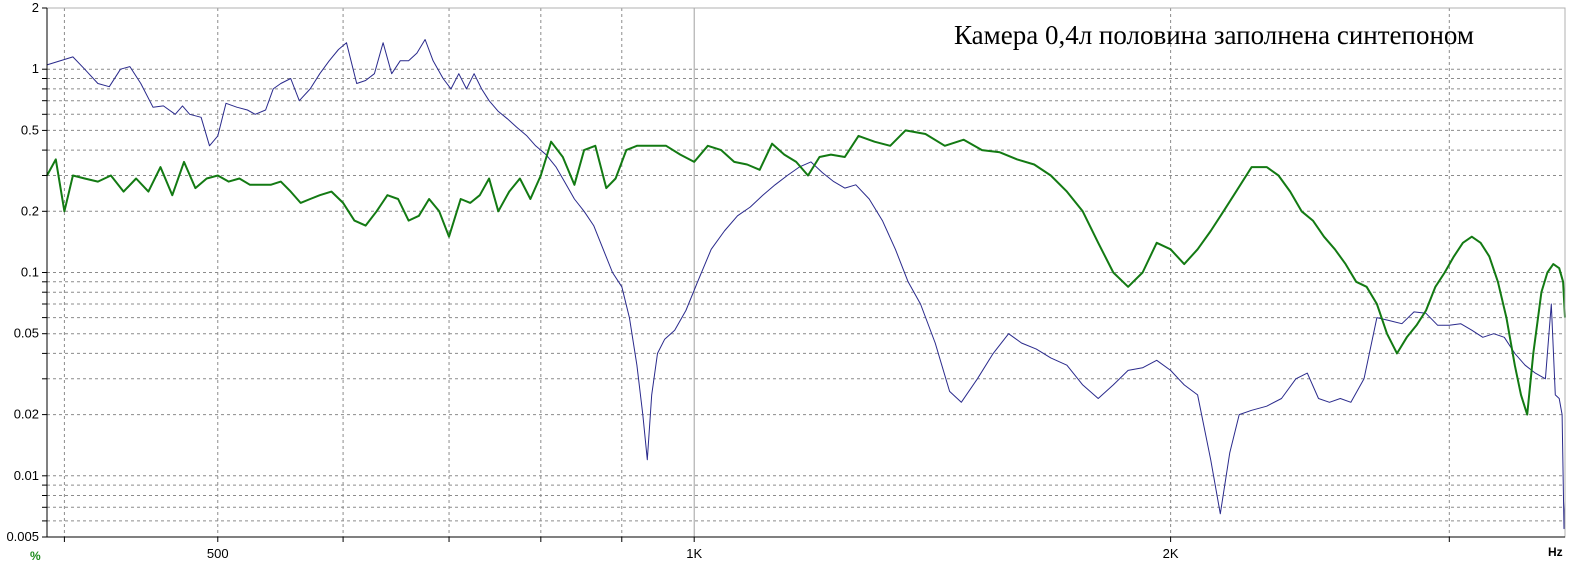 The image size is (1575, 566). Describe the element at coordinates (26, 414) in the screenshot. I see `y-tick-label: 0.02` at that location.